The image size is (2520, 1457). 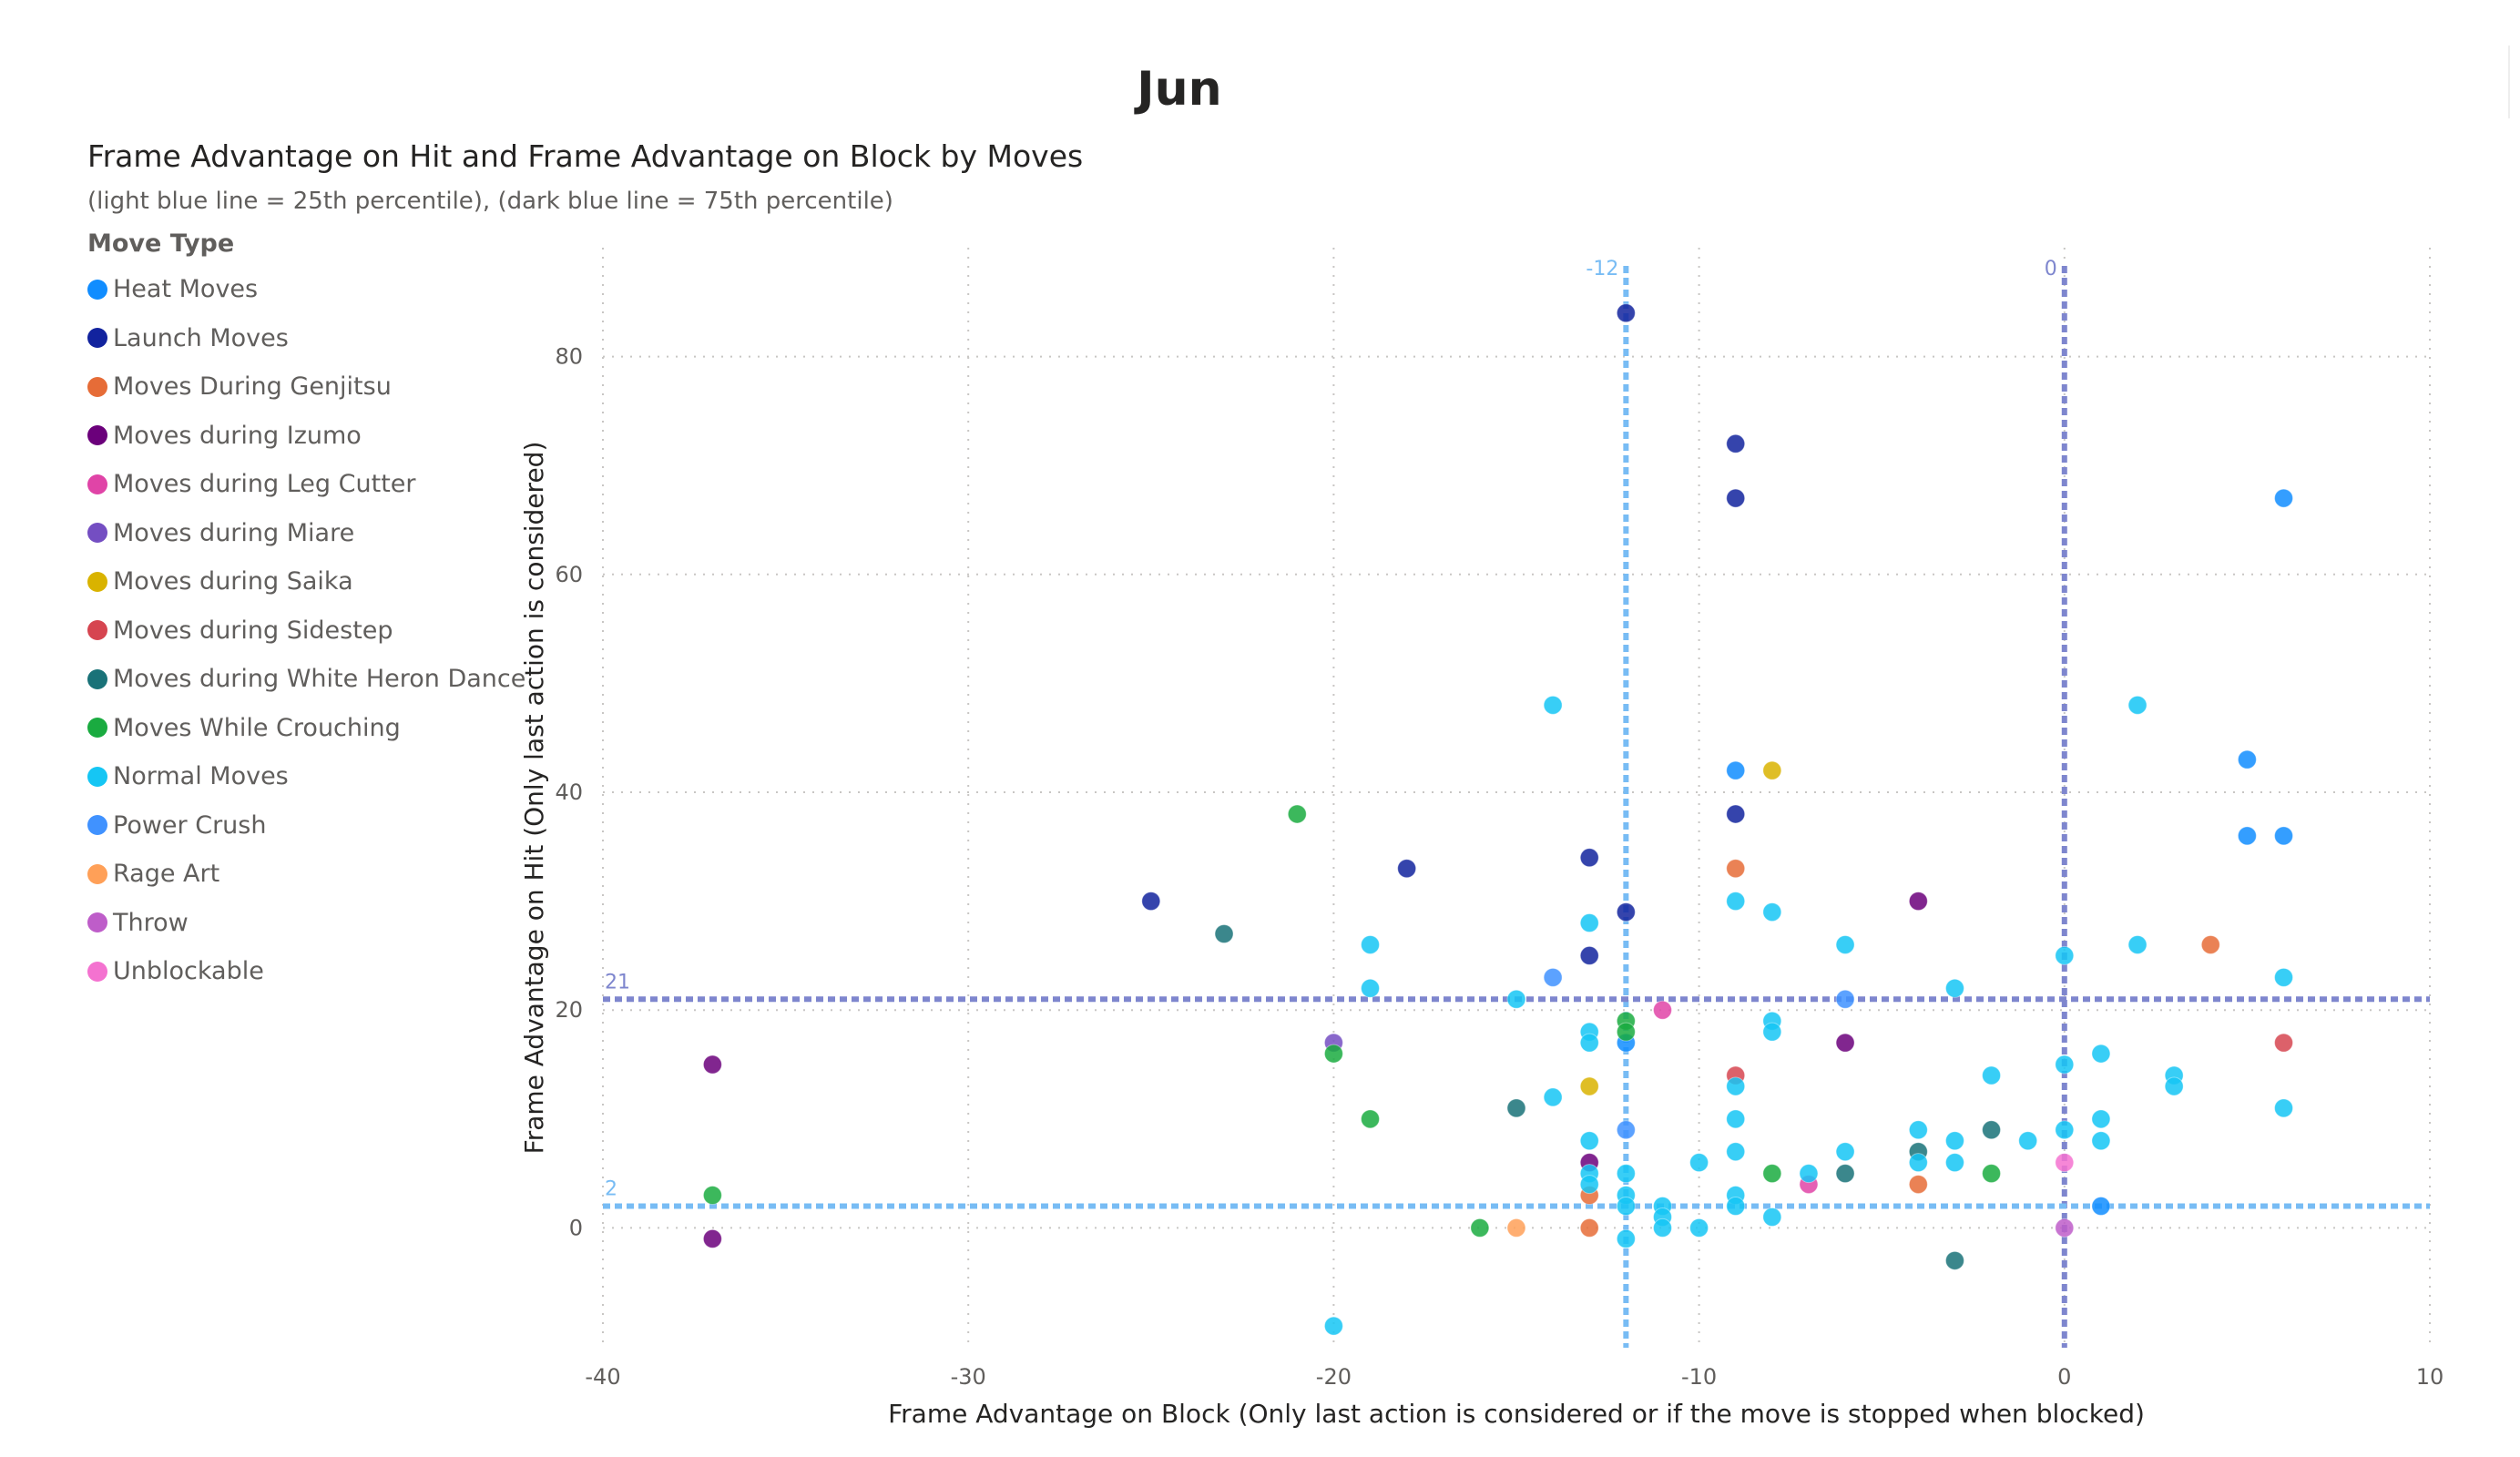 I want to click on point-moves-during-sidestep, so click(x=2284, y=1043).